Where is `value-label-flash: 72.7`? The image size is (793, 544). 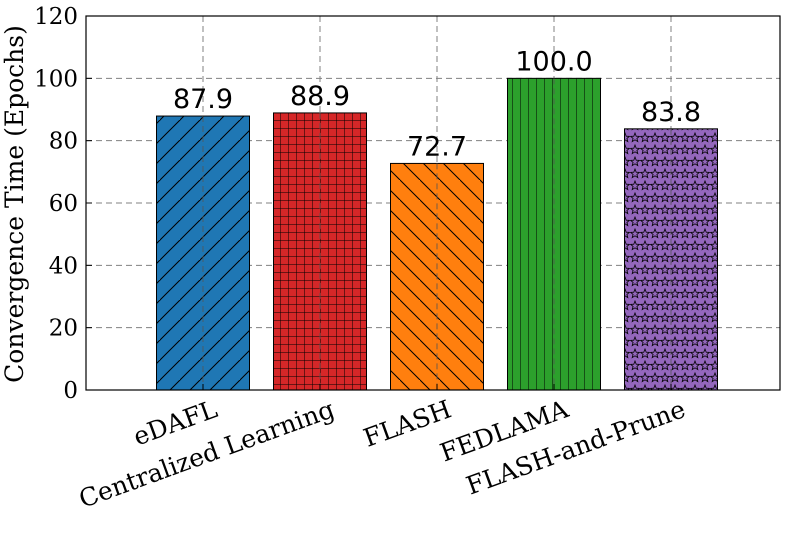
value-label-flash: 72.7 is located at coordinates (437, 146).